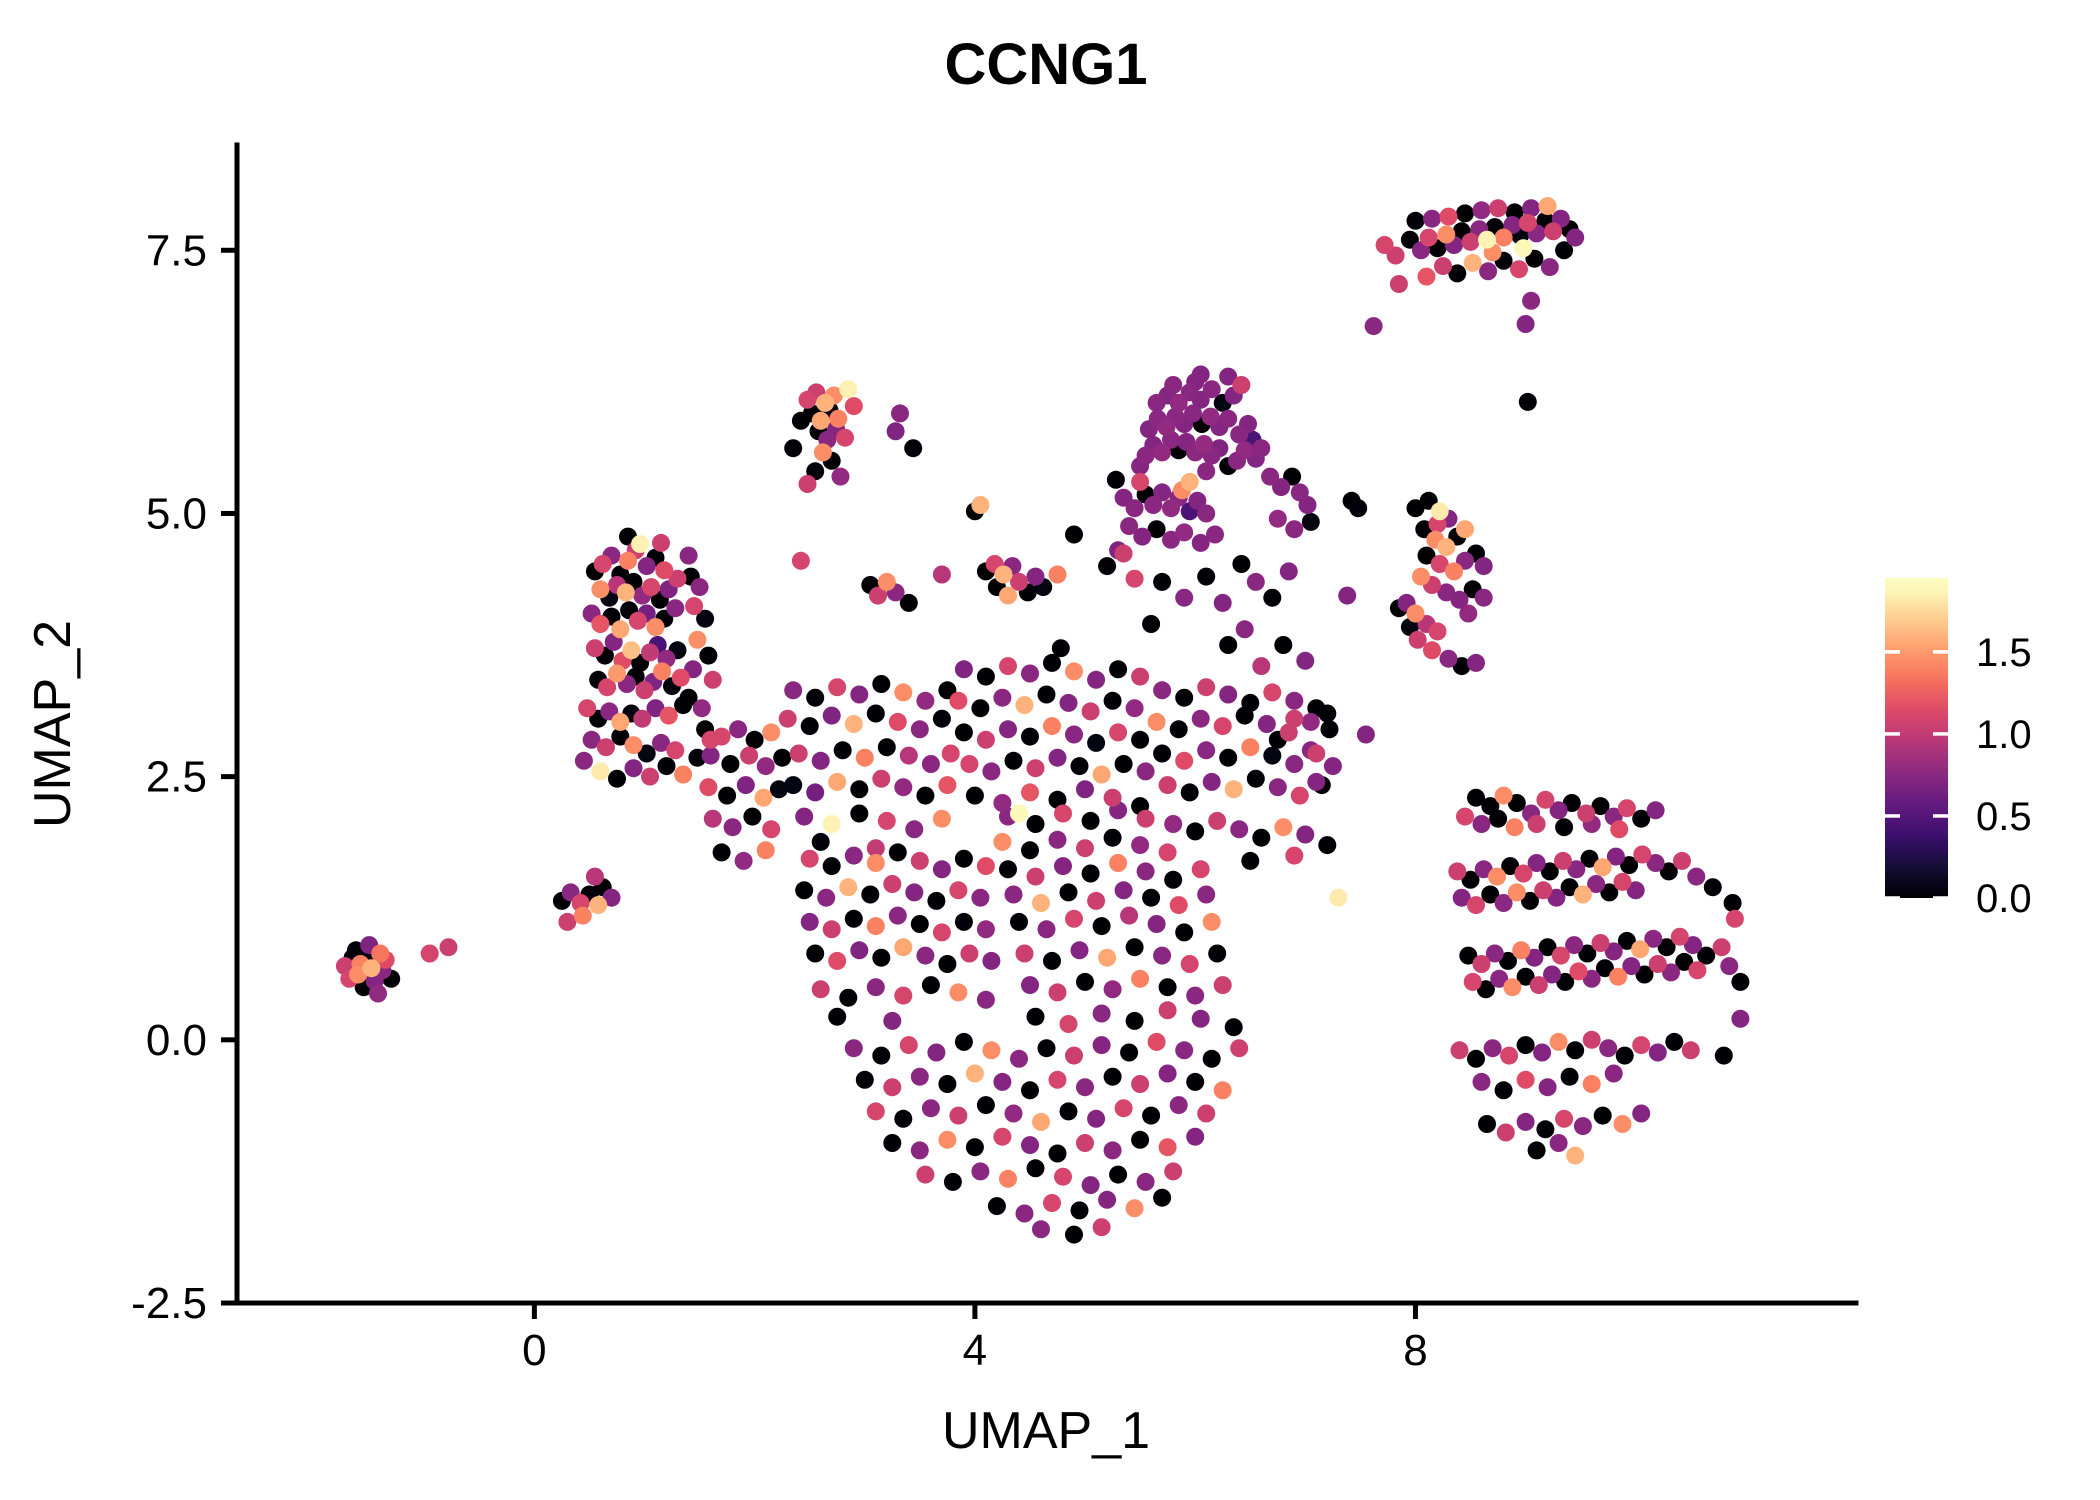 The height and width of the screenshot is (1500, 2100). I want to click on legend-label-0.5: 0.5, so click(2004, 817).